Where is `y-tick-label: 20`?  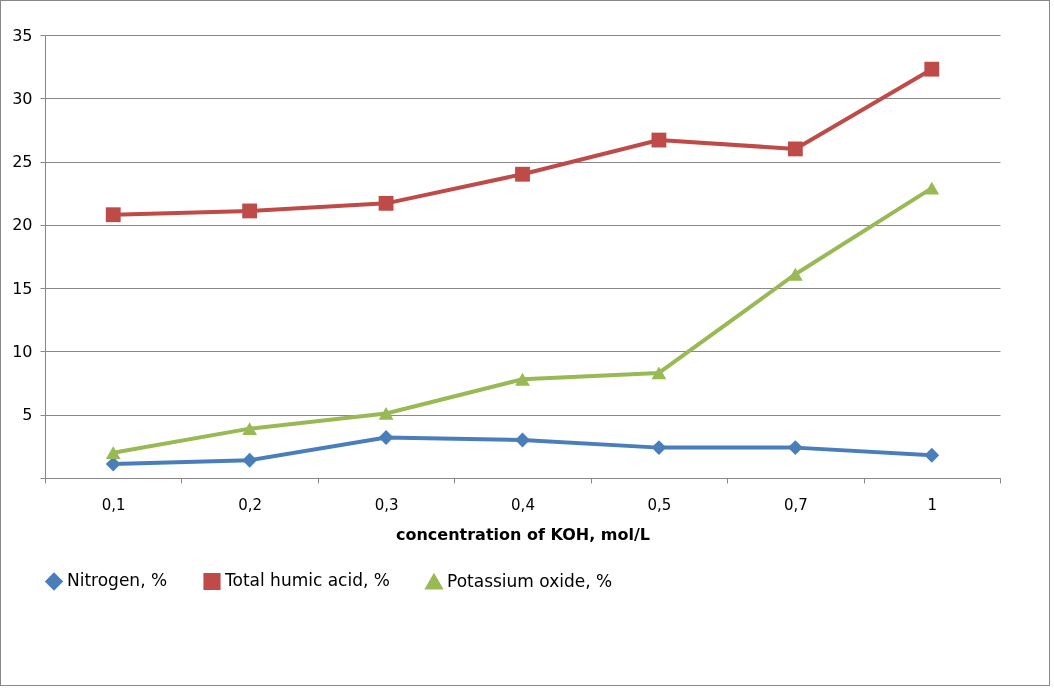 y-tick-label: 20 is located at coordinates (22, 225).